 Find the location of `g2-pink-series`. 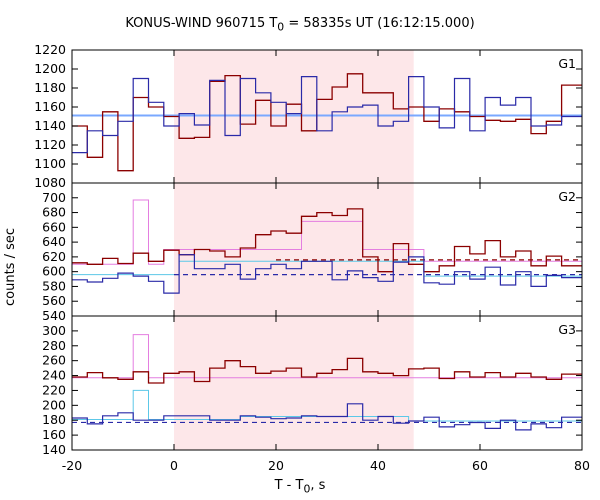

g2-pink-series is located at coordinates (327, 232).